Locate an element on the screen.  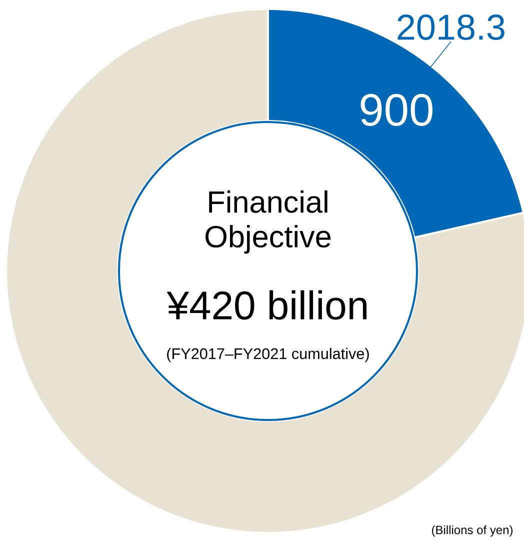
text: (Billions of yen) is located at coordinates (472, 531).